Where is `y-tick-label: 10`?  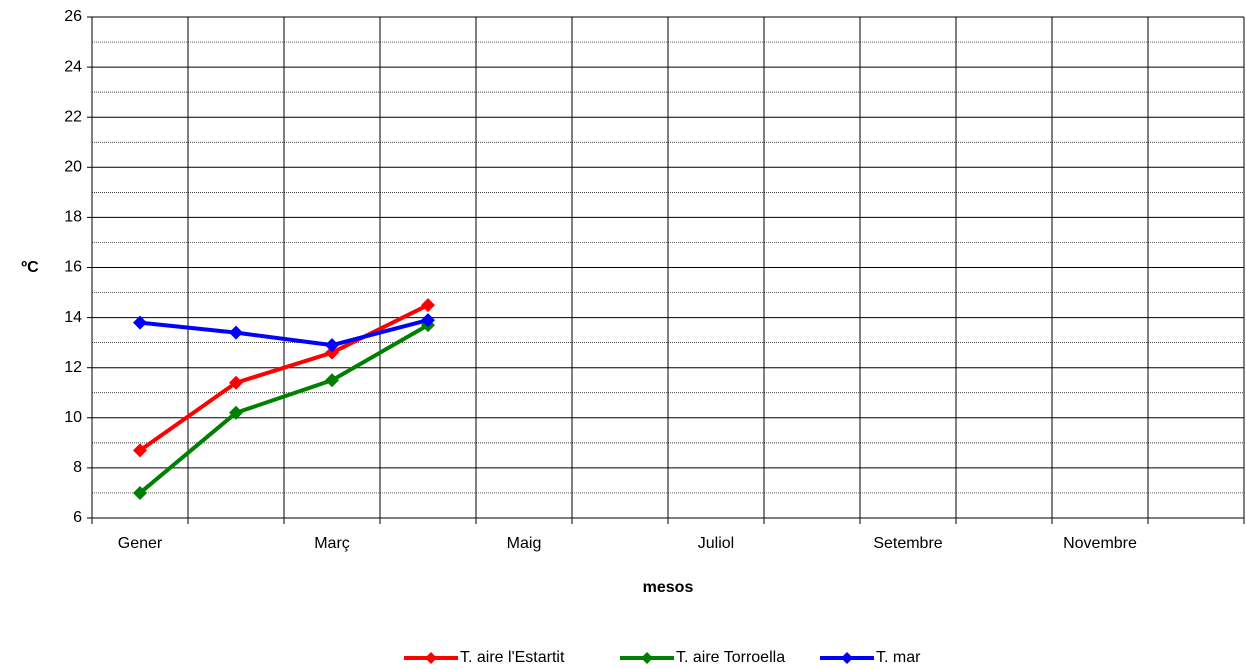 y-tick-label: 10 is located at coordinates (73, 417).